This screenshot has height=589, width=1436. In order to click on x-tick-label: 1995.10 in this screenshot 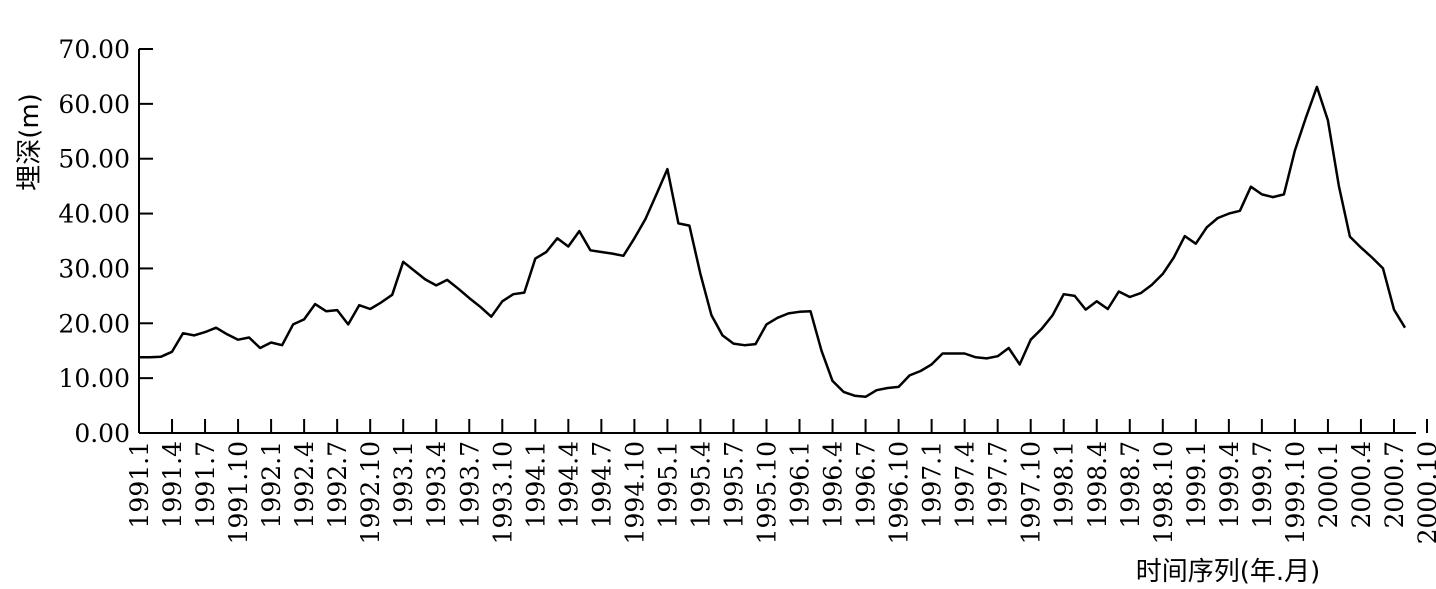, I will do `click(766, 492)`.